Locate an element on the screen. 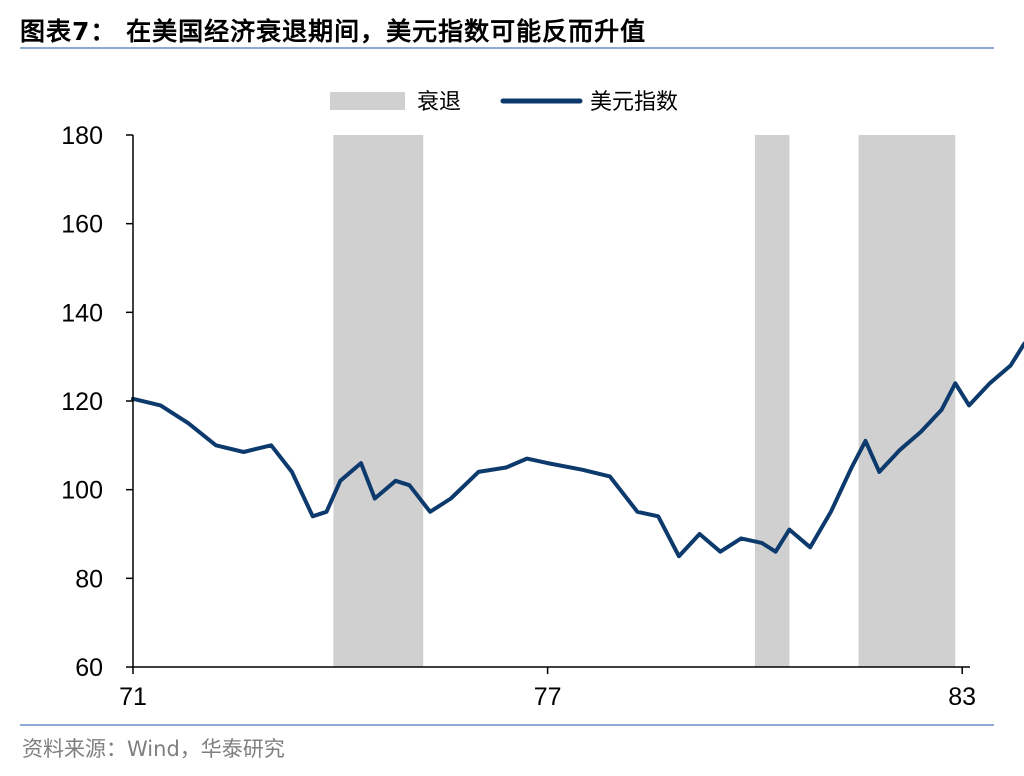 This screenshot has width=1024, height=776. legend-line-label: 美元指数 is located at coordinates (634, 102).